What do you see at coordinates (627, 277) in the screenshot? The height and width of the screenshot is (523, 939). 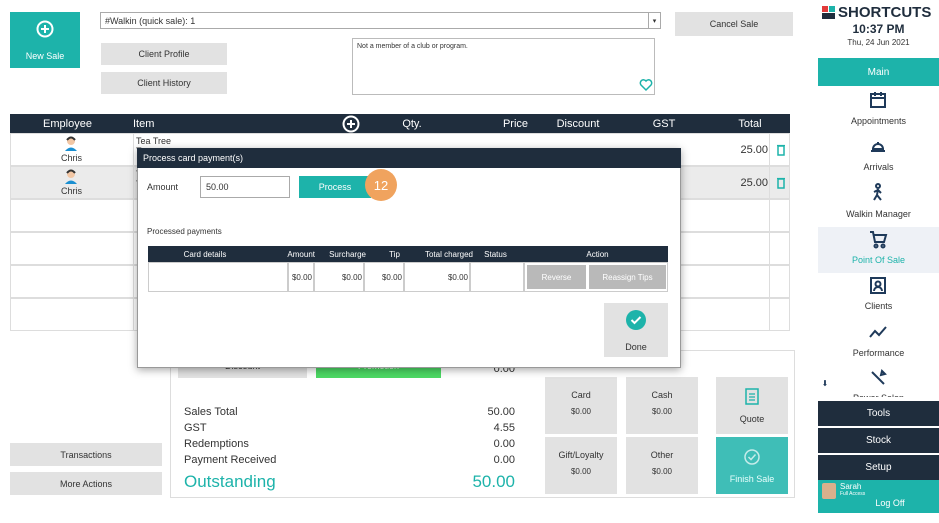 I see `reassign-tips-button: Reassign Tips` at bounding box center [627, 277].